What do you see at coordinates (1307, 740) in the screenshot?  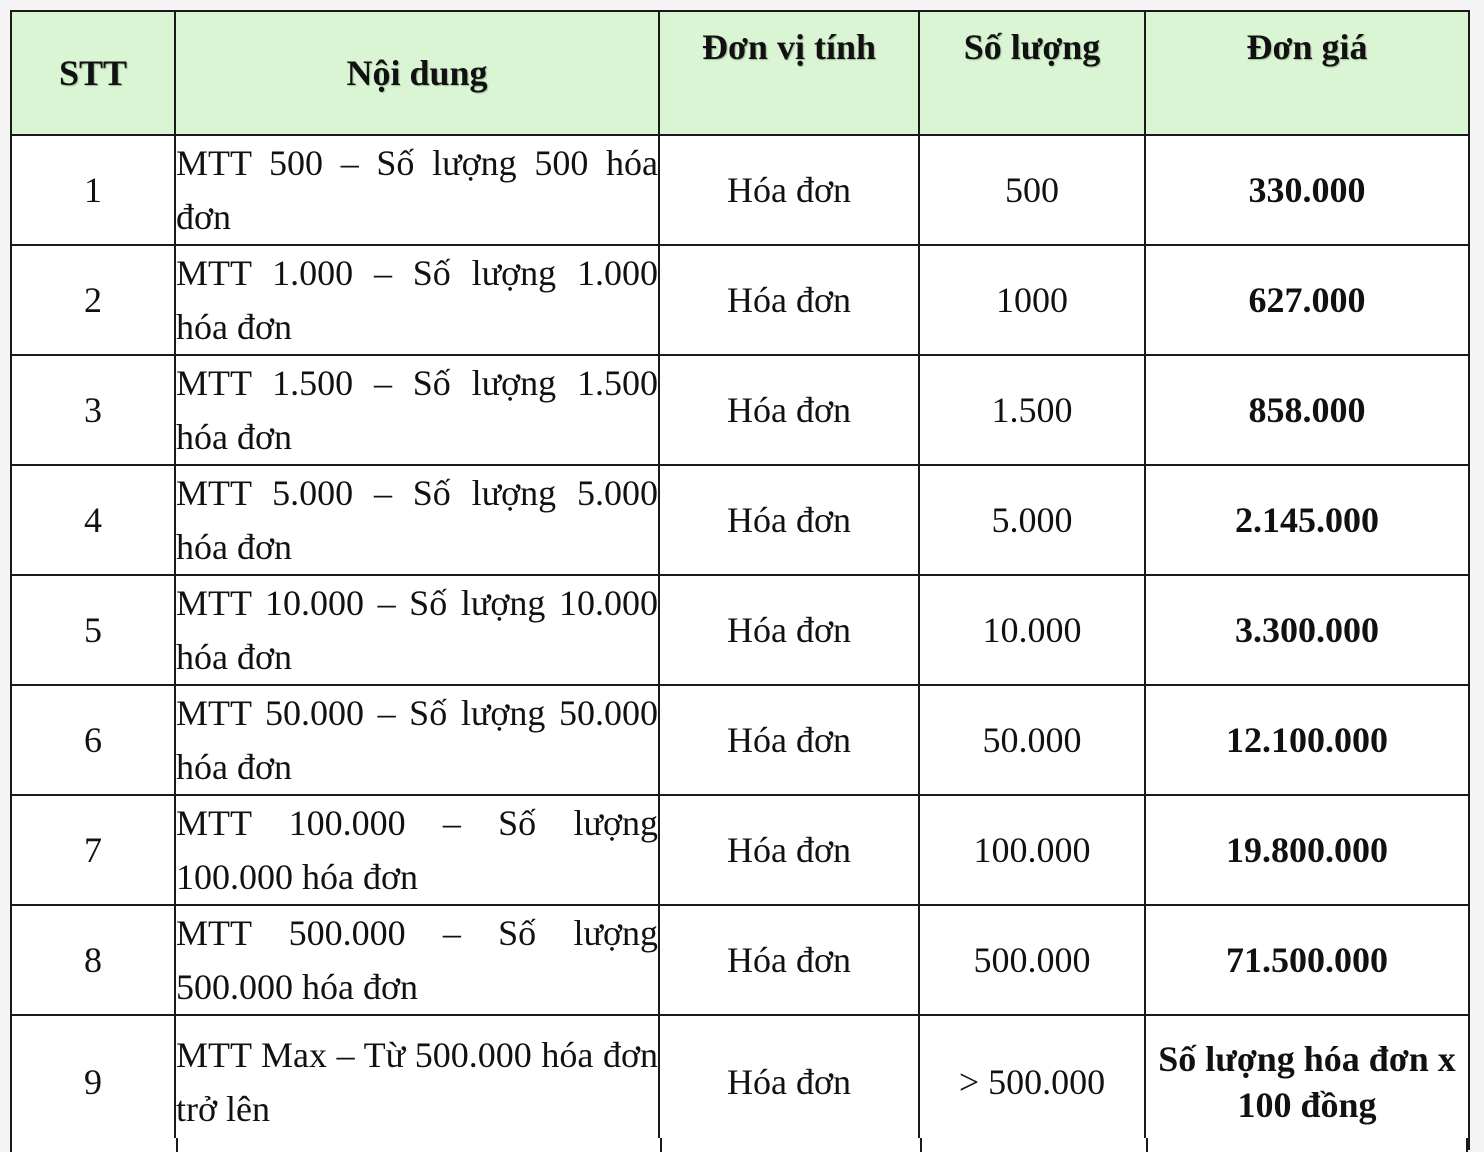 I see `cell-price: 12.100.000` at bounding box center [1307, 740].